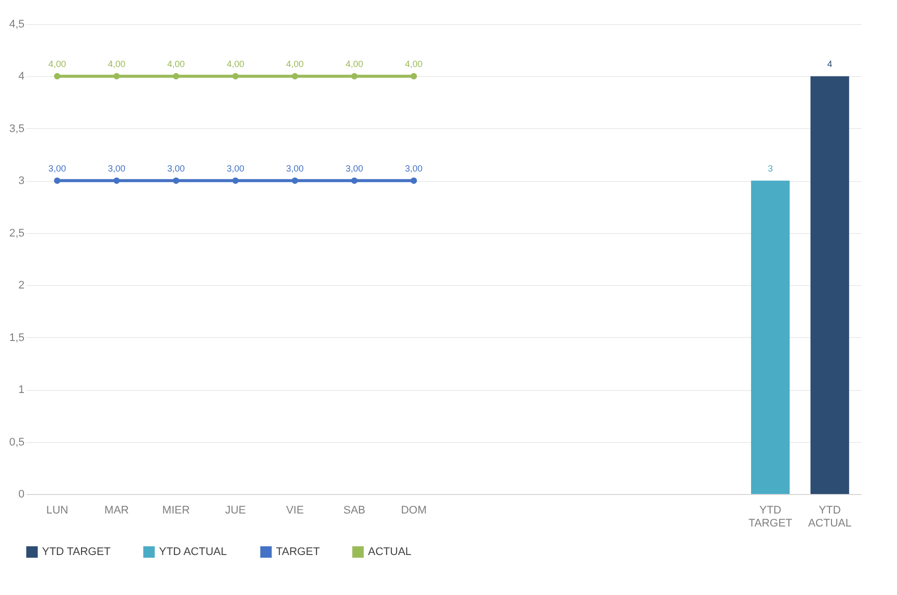 This screenshot has width=897, height=595. What do you see at coordinates (21, 181) in the screenshot?
I see `y-tick-label: 3` at bounding box center [21, 181].